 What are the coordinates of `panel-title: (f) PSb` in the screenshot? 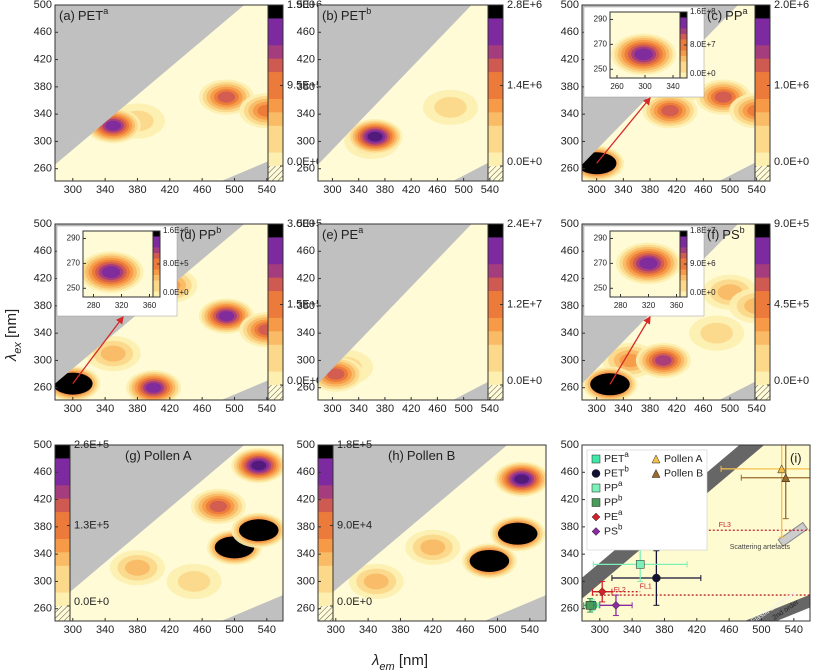 It's located at (726, 233).